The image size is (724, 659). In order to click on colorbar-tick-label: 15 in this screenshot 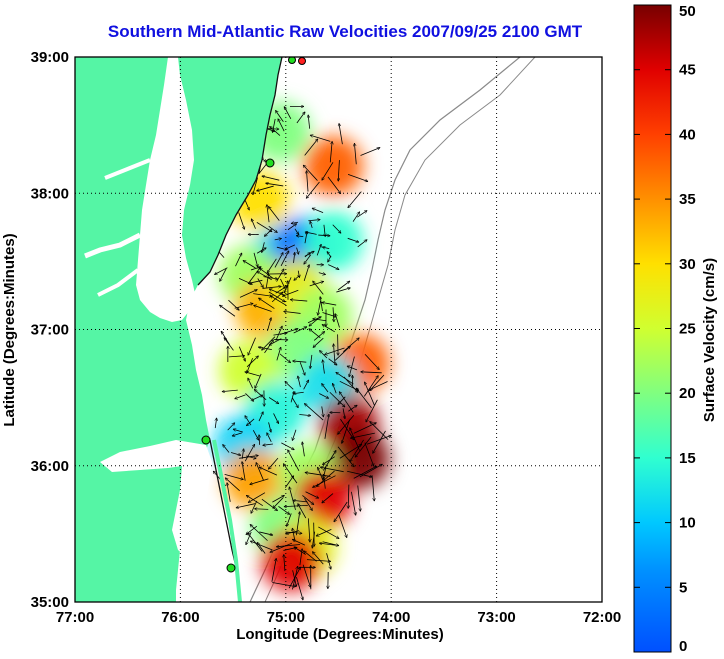, I will do `click(687, 458)`.